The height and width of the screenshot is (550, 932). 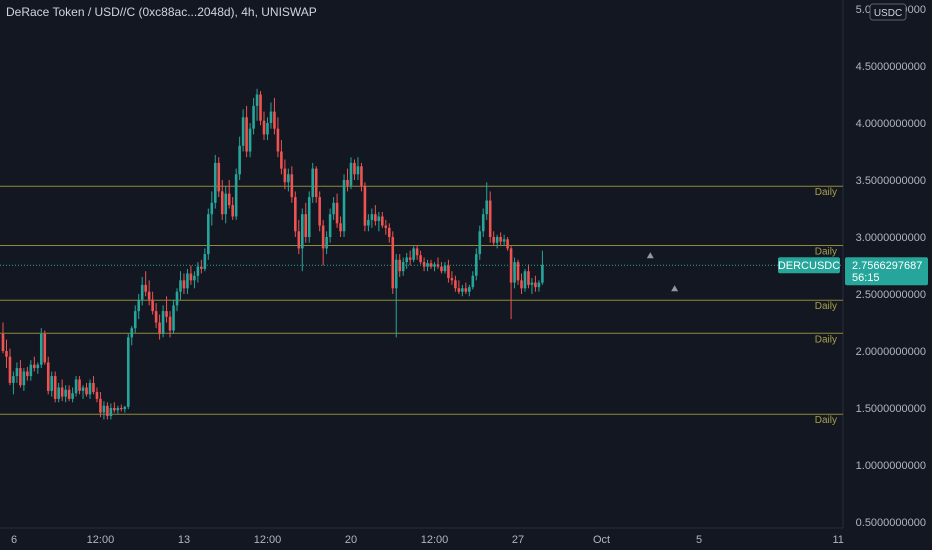 What do you see at coordinates (891, 409) in the screenshot?
I see `price-tick-label: 1.5000000000` at bounding box center [891, 409].